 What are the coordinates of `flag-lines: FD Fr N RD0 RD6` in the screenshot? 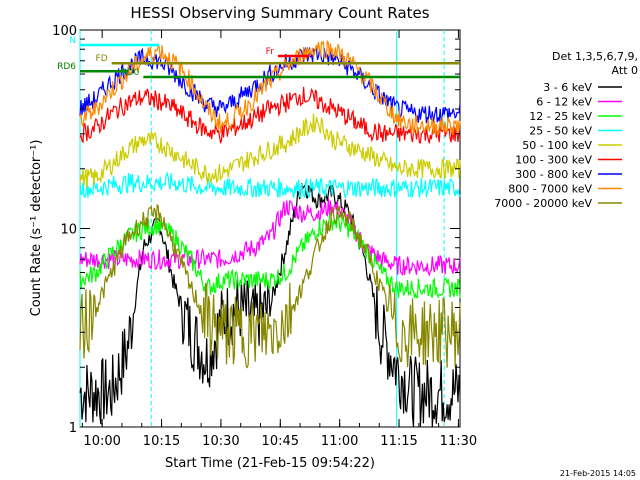 It's located at (258, 57).